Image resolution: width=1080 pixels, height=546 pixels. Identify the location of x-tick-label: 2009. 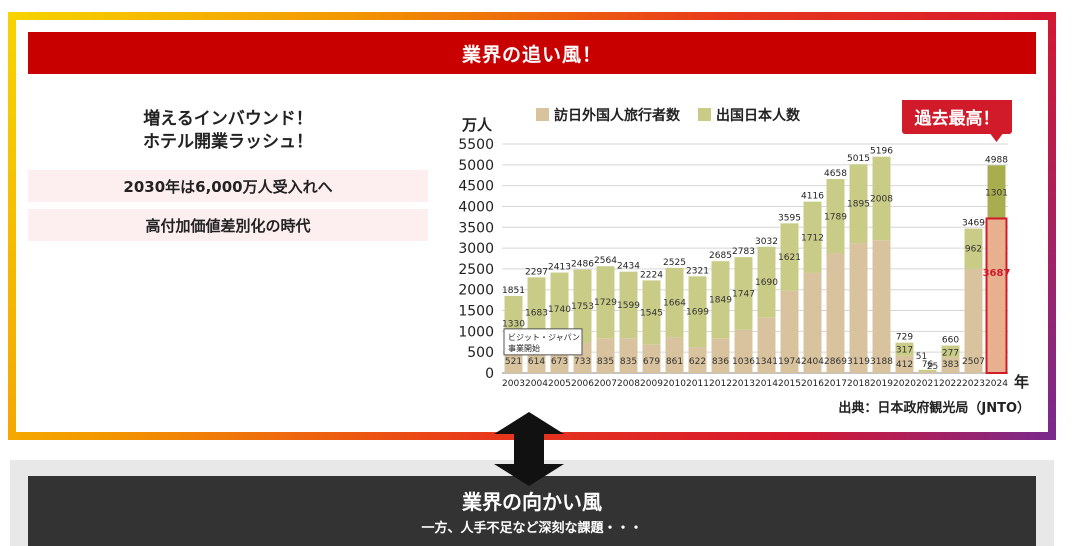
(651, 384).